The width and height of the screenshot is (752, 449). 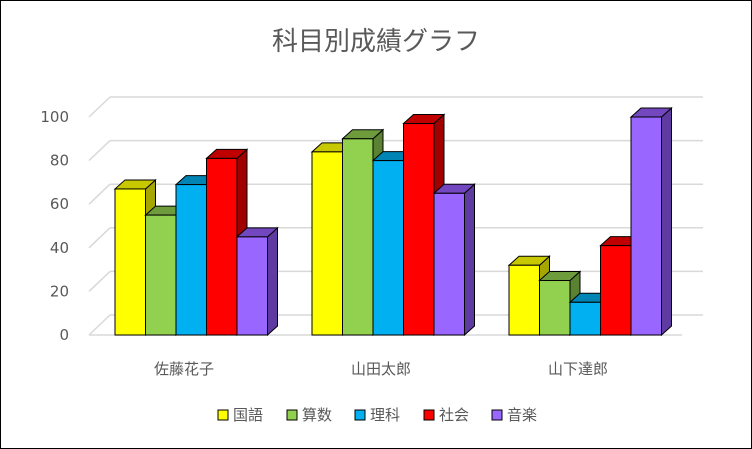 I want to click on x-category-label: 山田太郎, so click(x=381, y=369).